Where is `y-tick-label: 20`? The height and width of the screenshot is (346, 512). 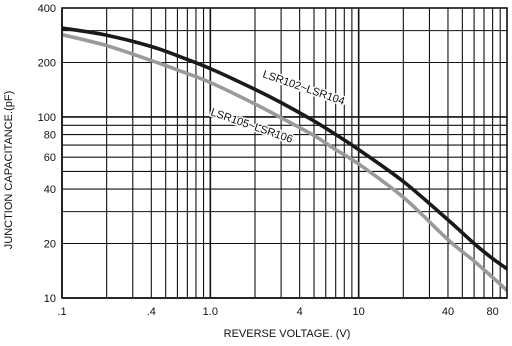 y-tick-label: 20 is located at coordinates (50, 245).